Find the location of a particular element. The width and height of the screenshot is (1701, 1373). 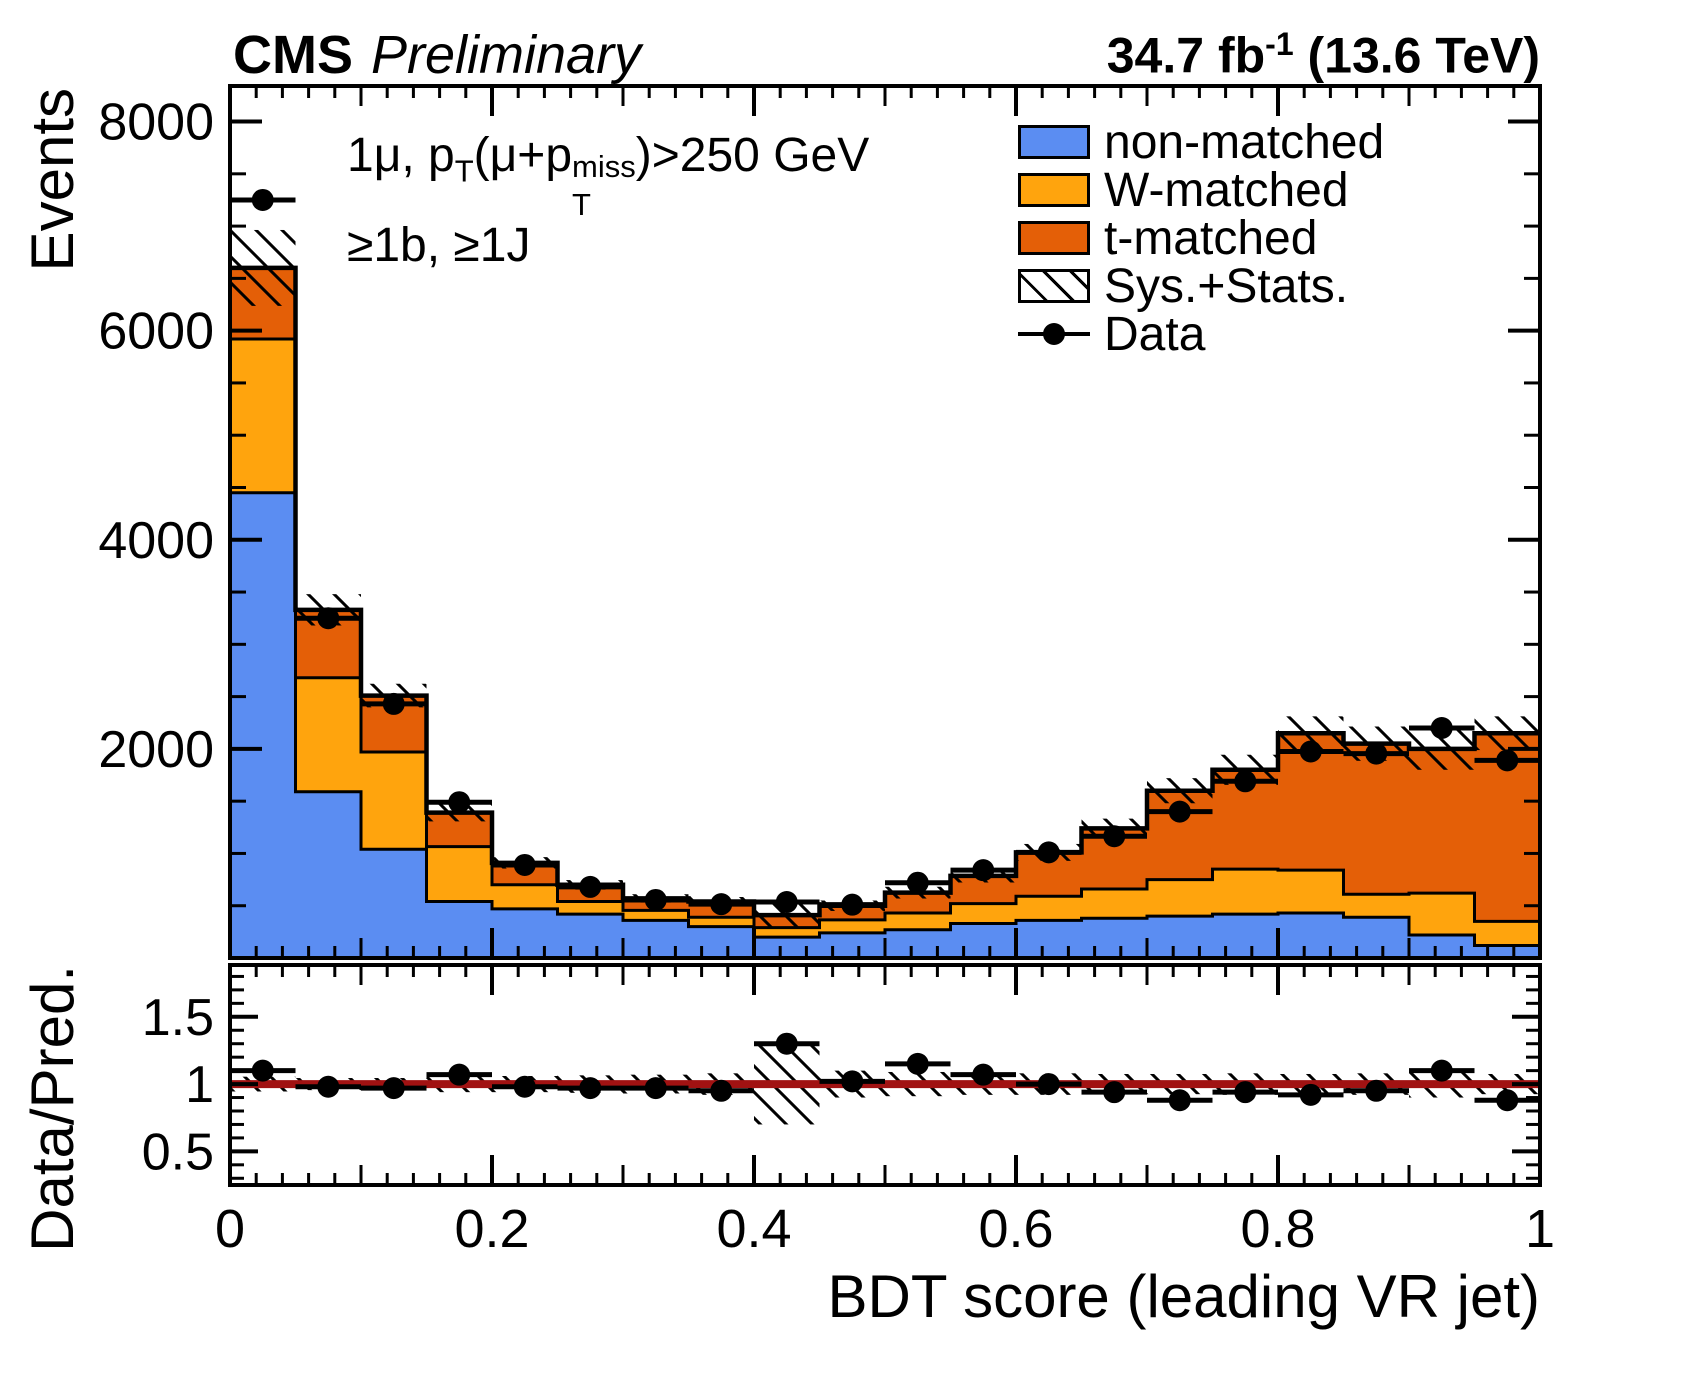

svg-text: 0.4 is located at coordinates (753, 1229).